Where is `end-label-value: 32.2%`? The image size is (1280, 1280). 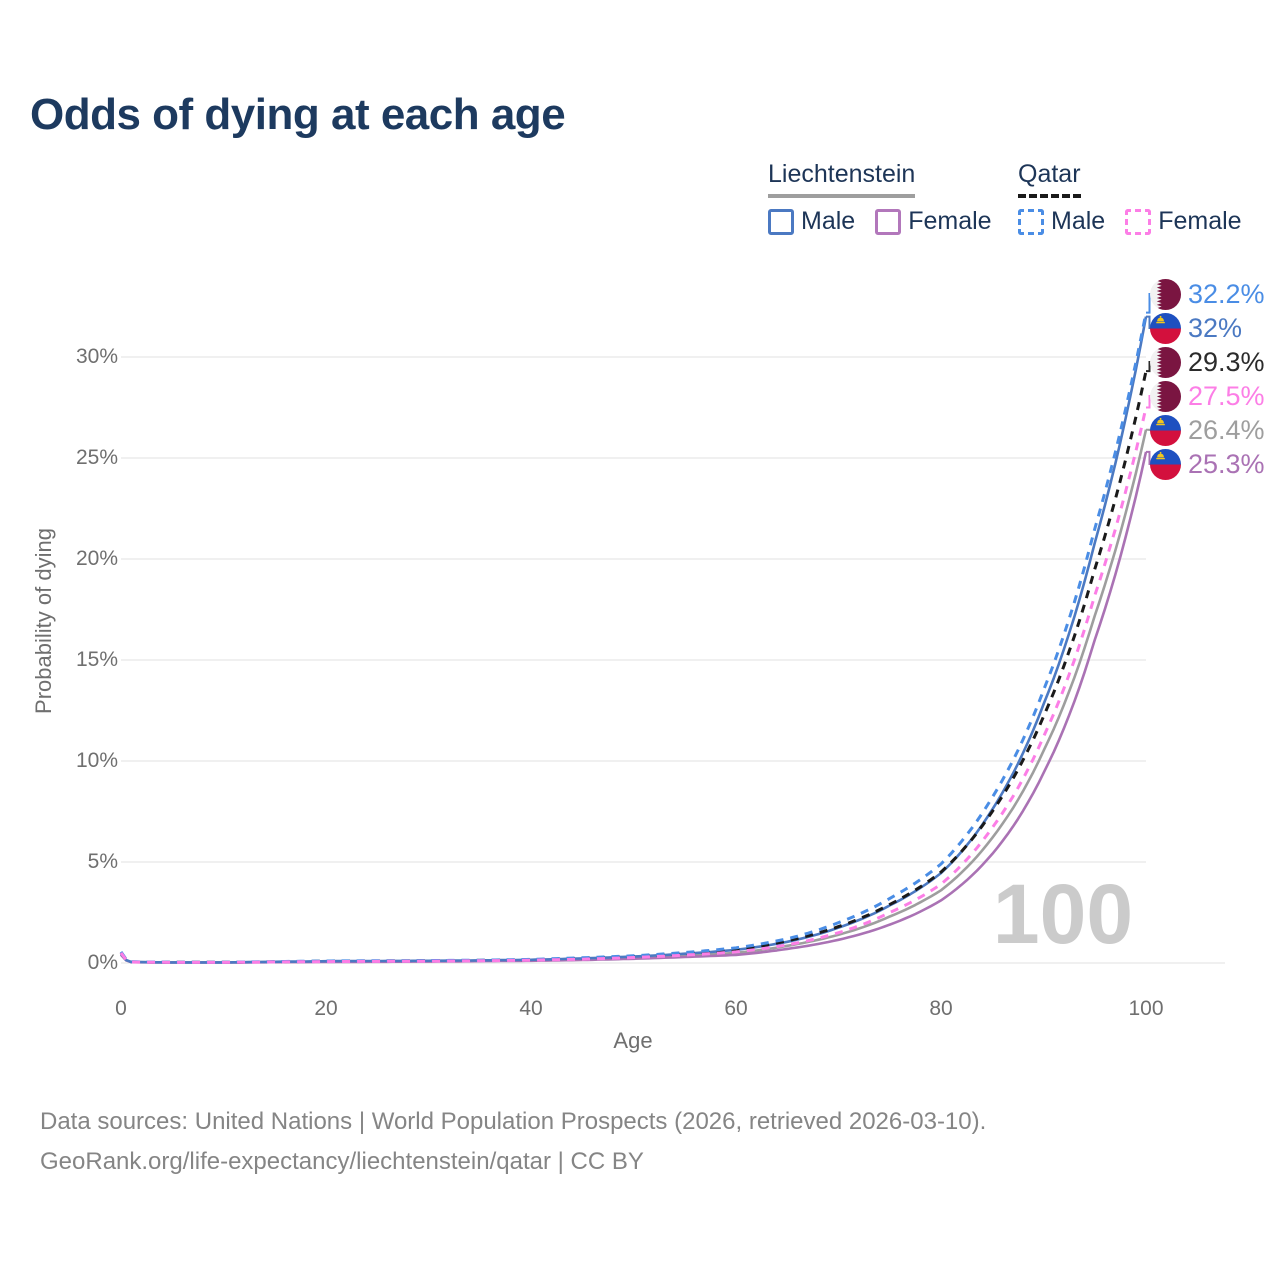 end-label-value: 32.2% is located at coordinates (1226, 293).